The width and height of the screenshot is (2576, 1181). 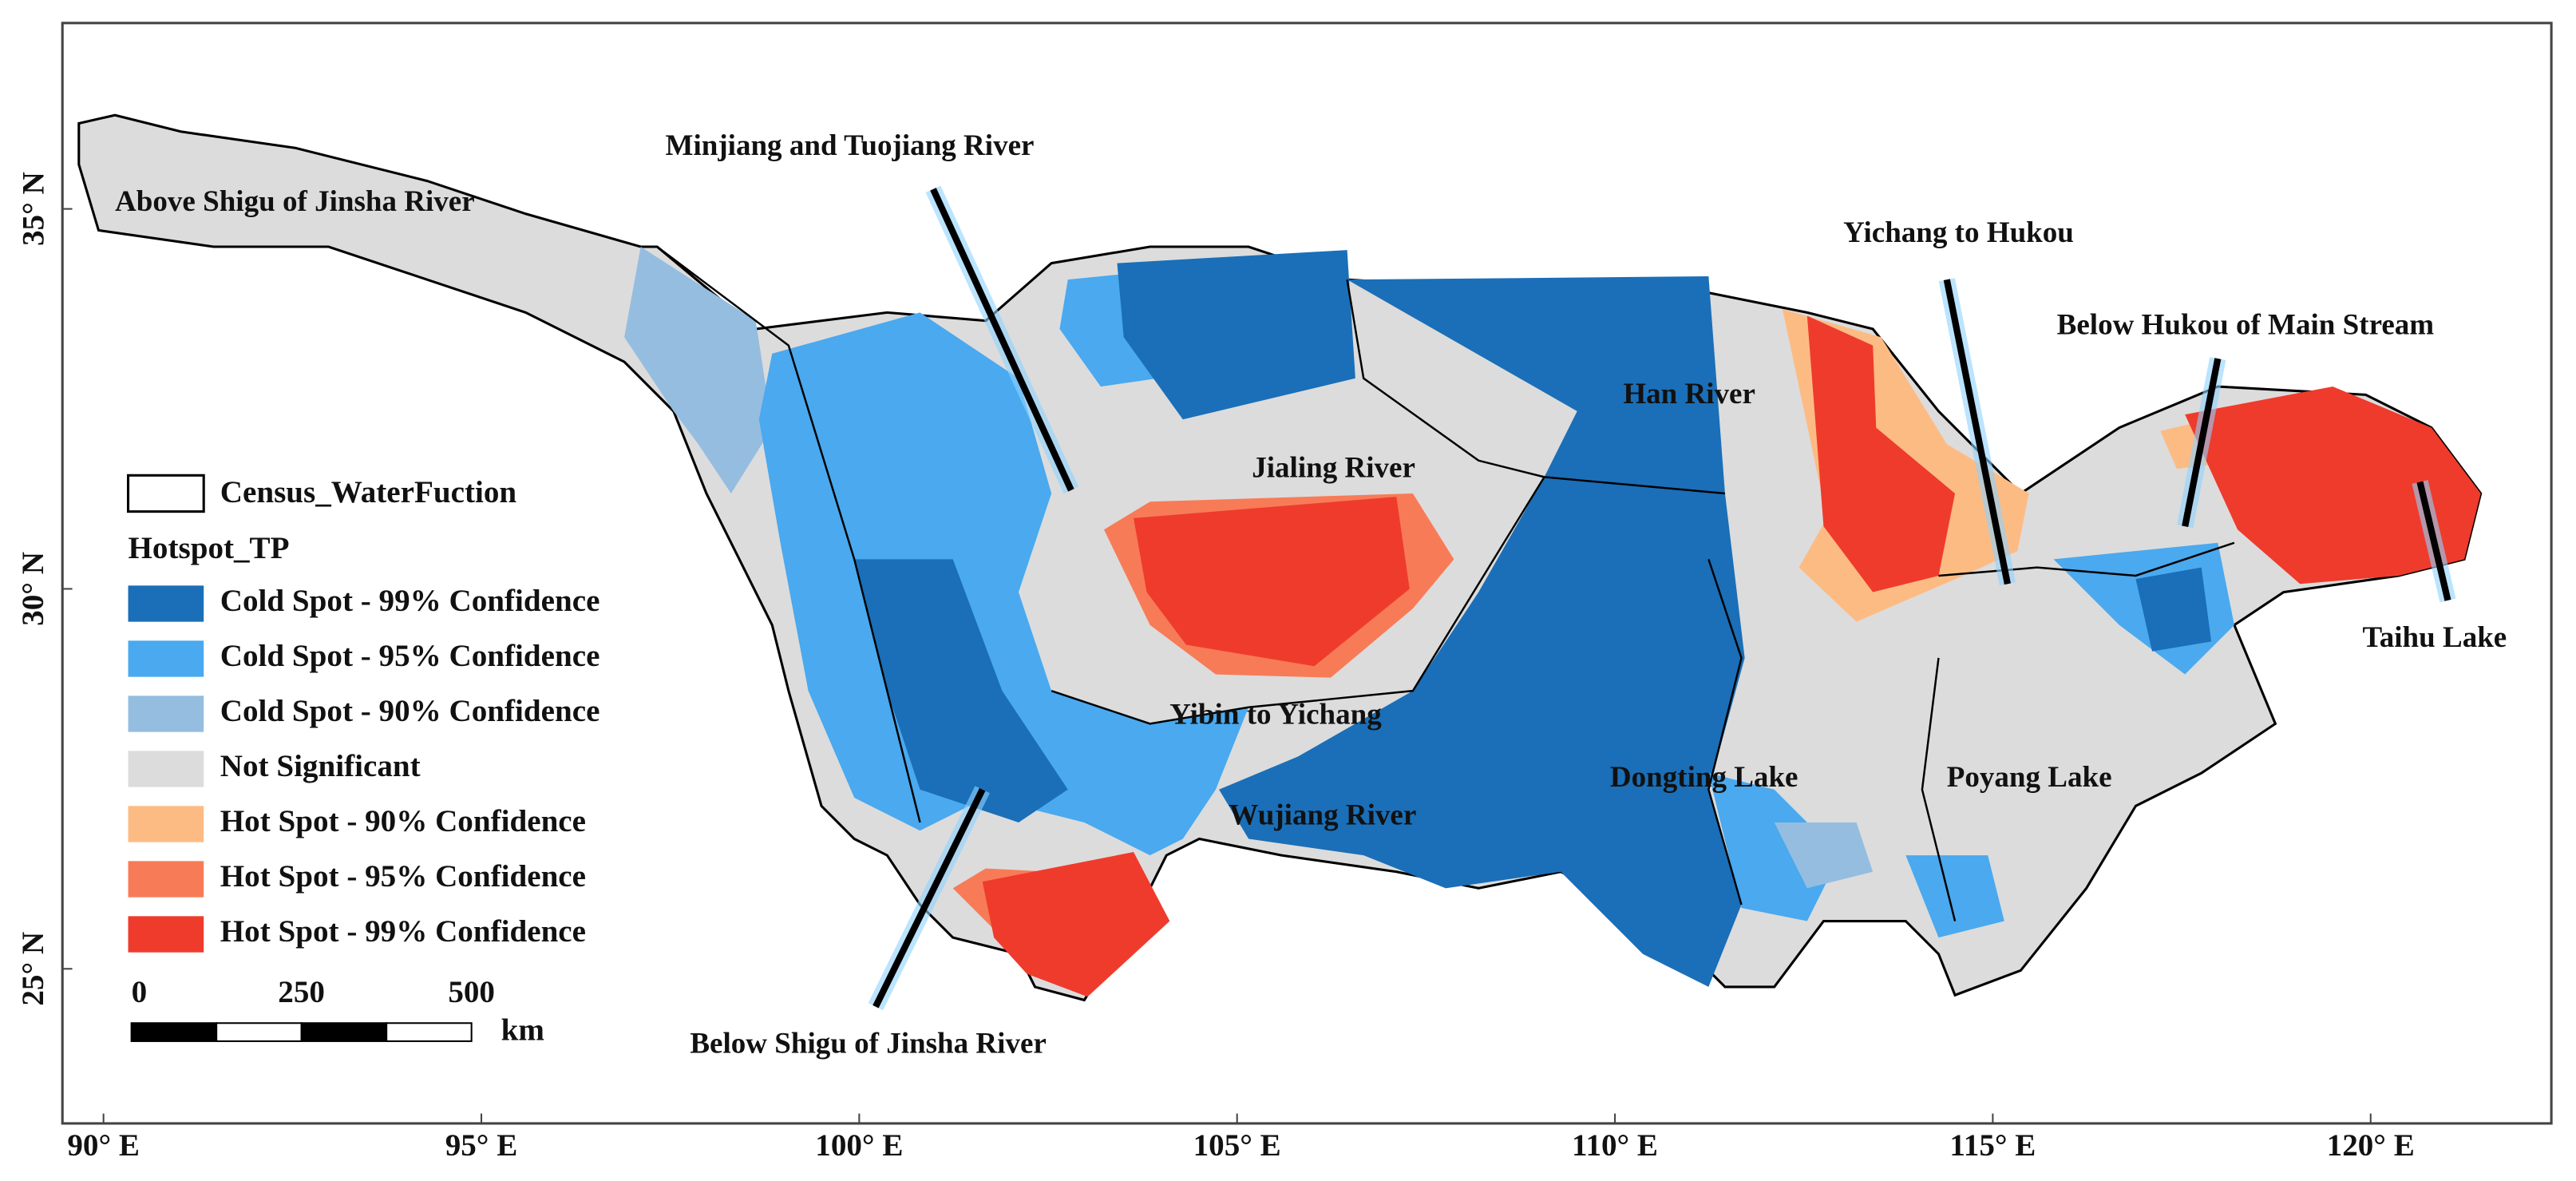 What do you see at coordinates (403, 821) in the screenshot?
I see `legend-label: Hot Spot - 90% Confidence` at bounding box center [403, 821].